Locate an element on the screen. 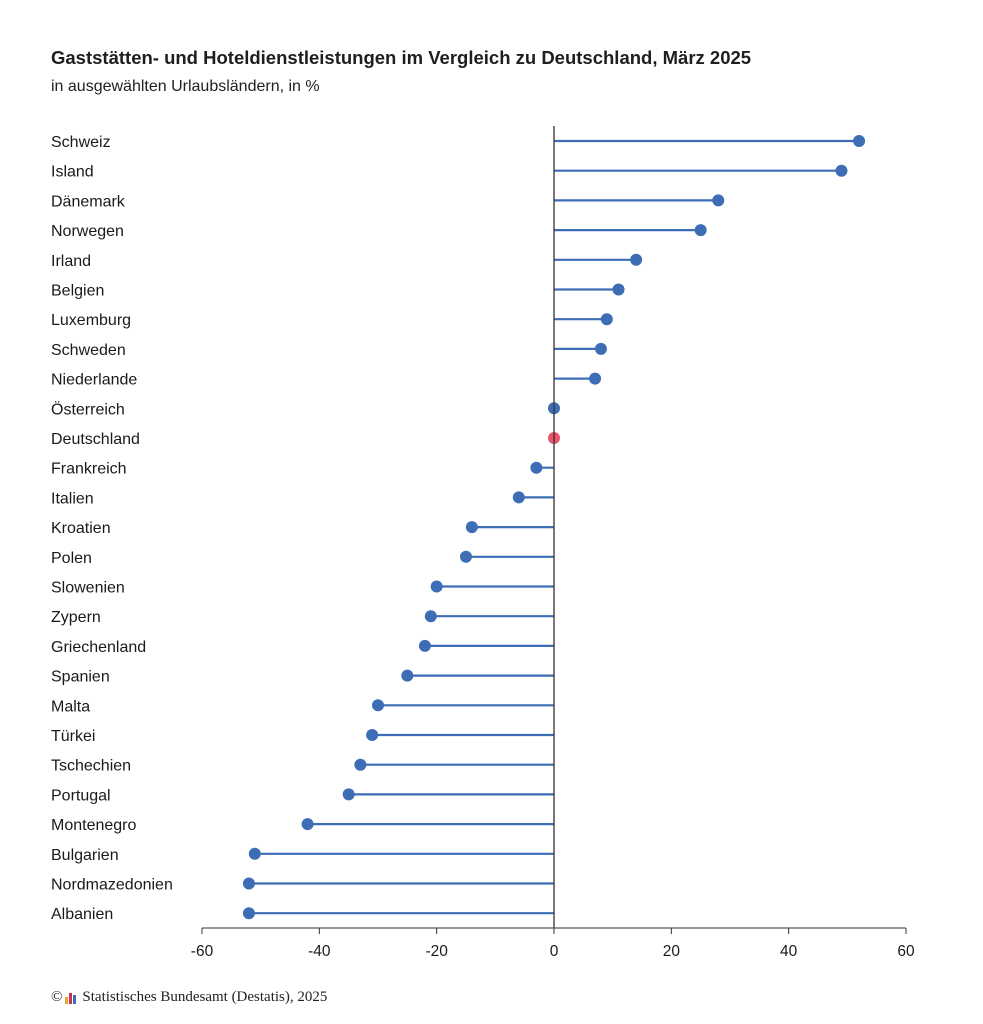 Image resolution: width=983 pixels, height=1024 pixels. destatis-logo-icon is located at coordinates (71, 998).